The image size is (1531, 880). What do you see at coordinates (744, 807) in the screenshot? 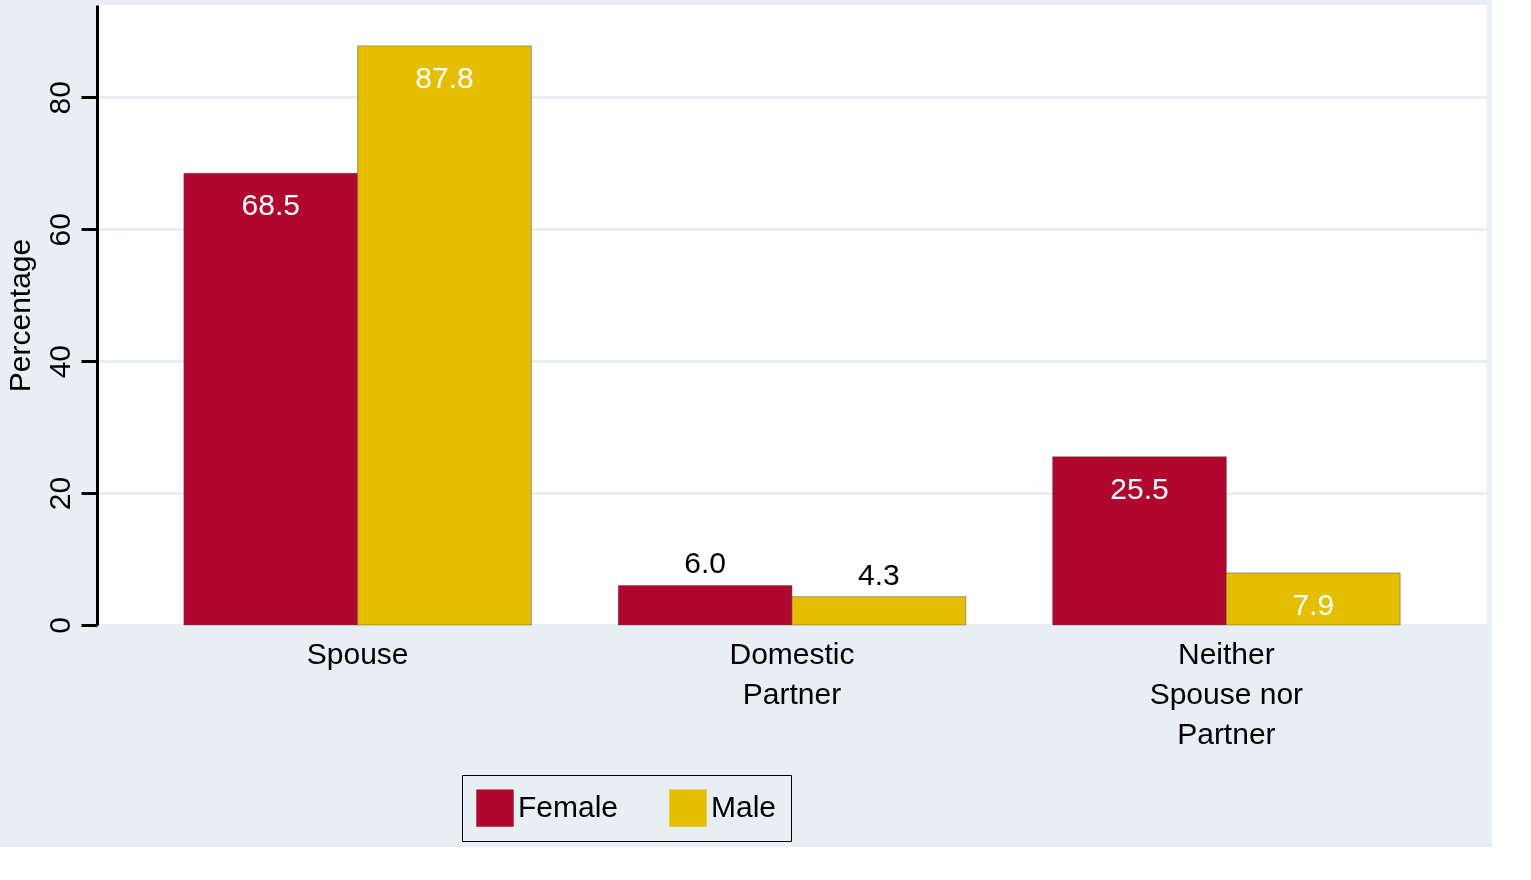
I see `legend-label: Male` at bounding box center [744, 807].